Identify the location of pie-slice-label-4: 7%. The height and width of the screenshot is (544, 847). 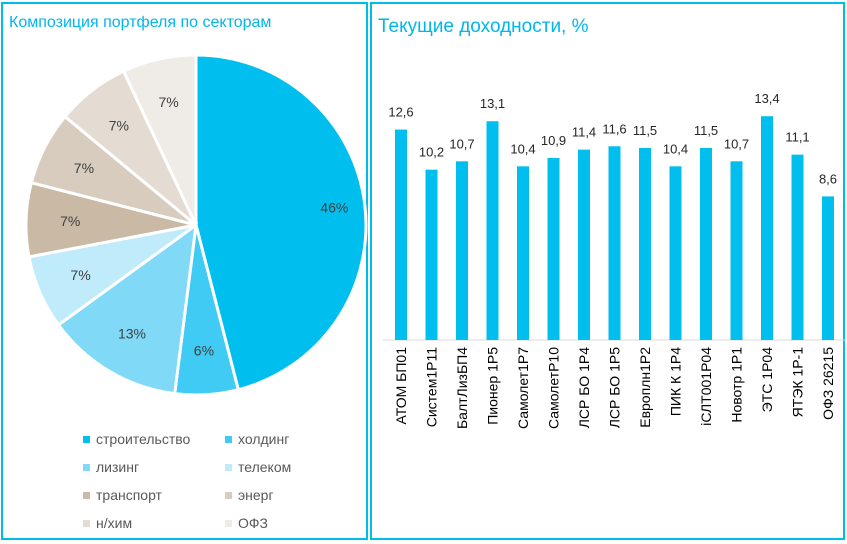
(70, 221).